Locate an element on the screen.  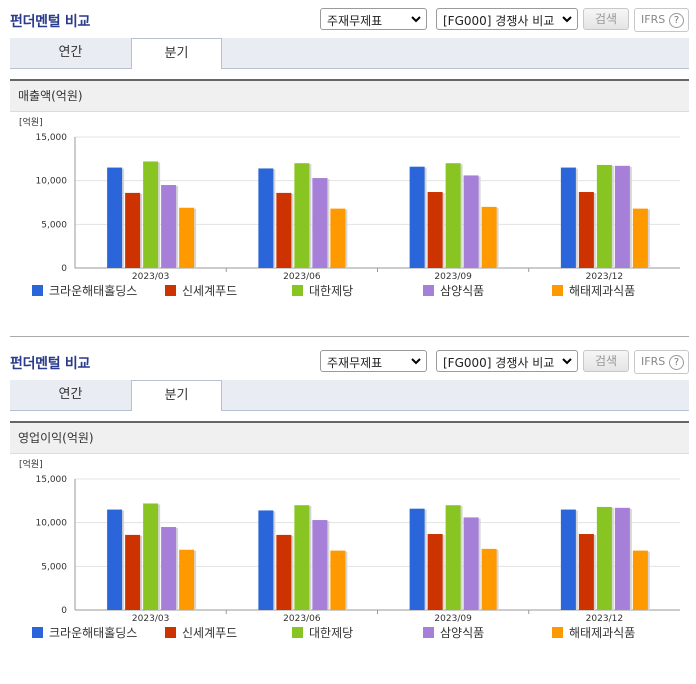
bar-2023/03-삼양식품 is located at coordinates (169, 226).